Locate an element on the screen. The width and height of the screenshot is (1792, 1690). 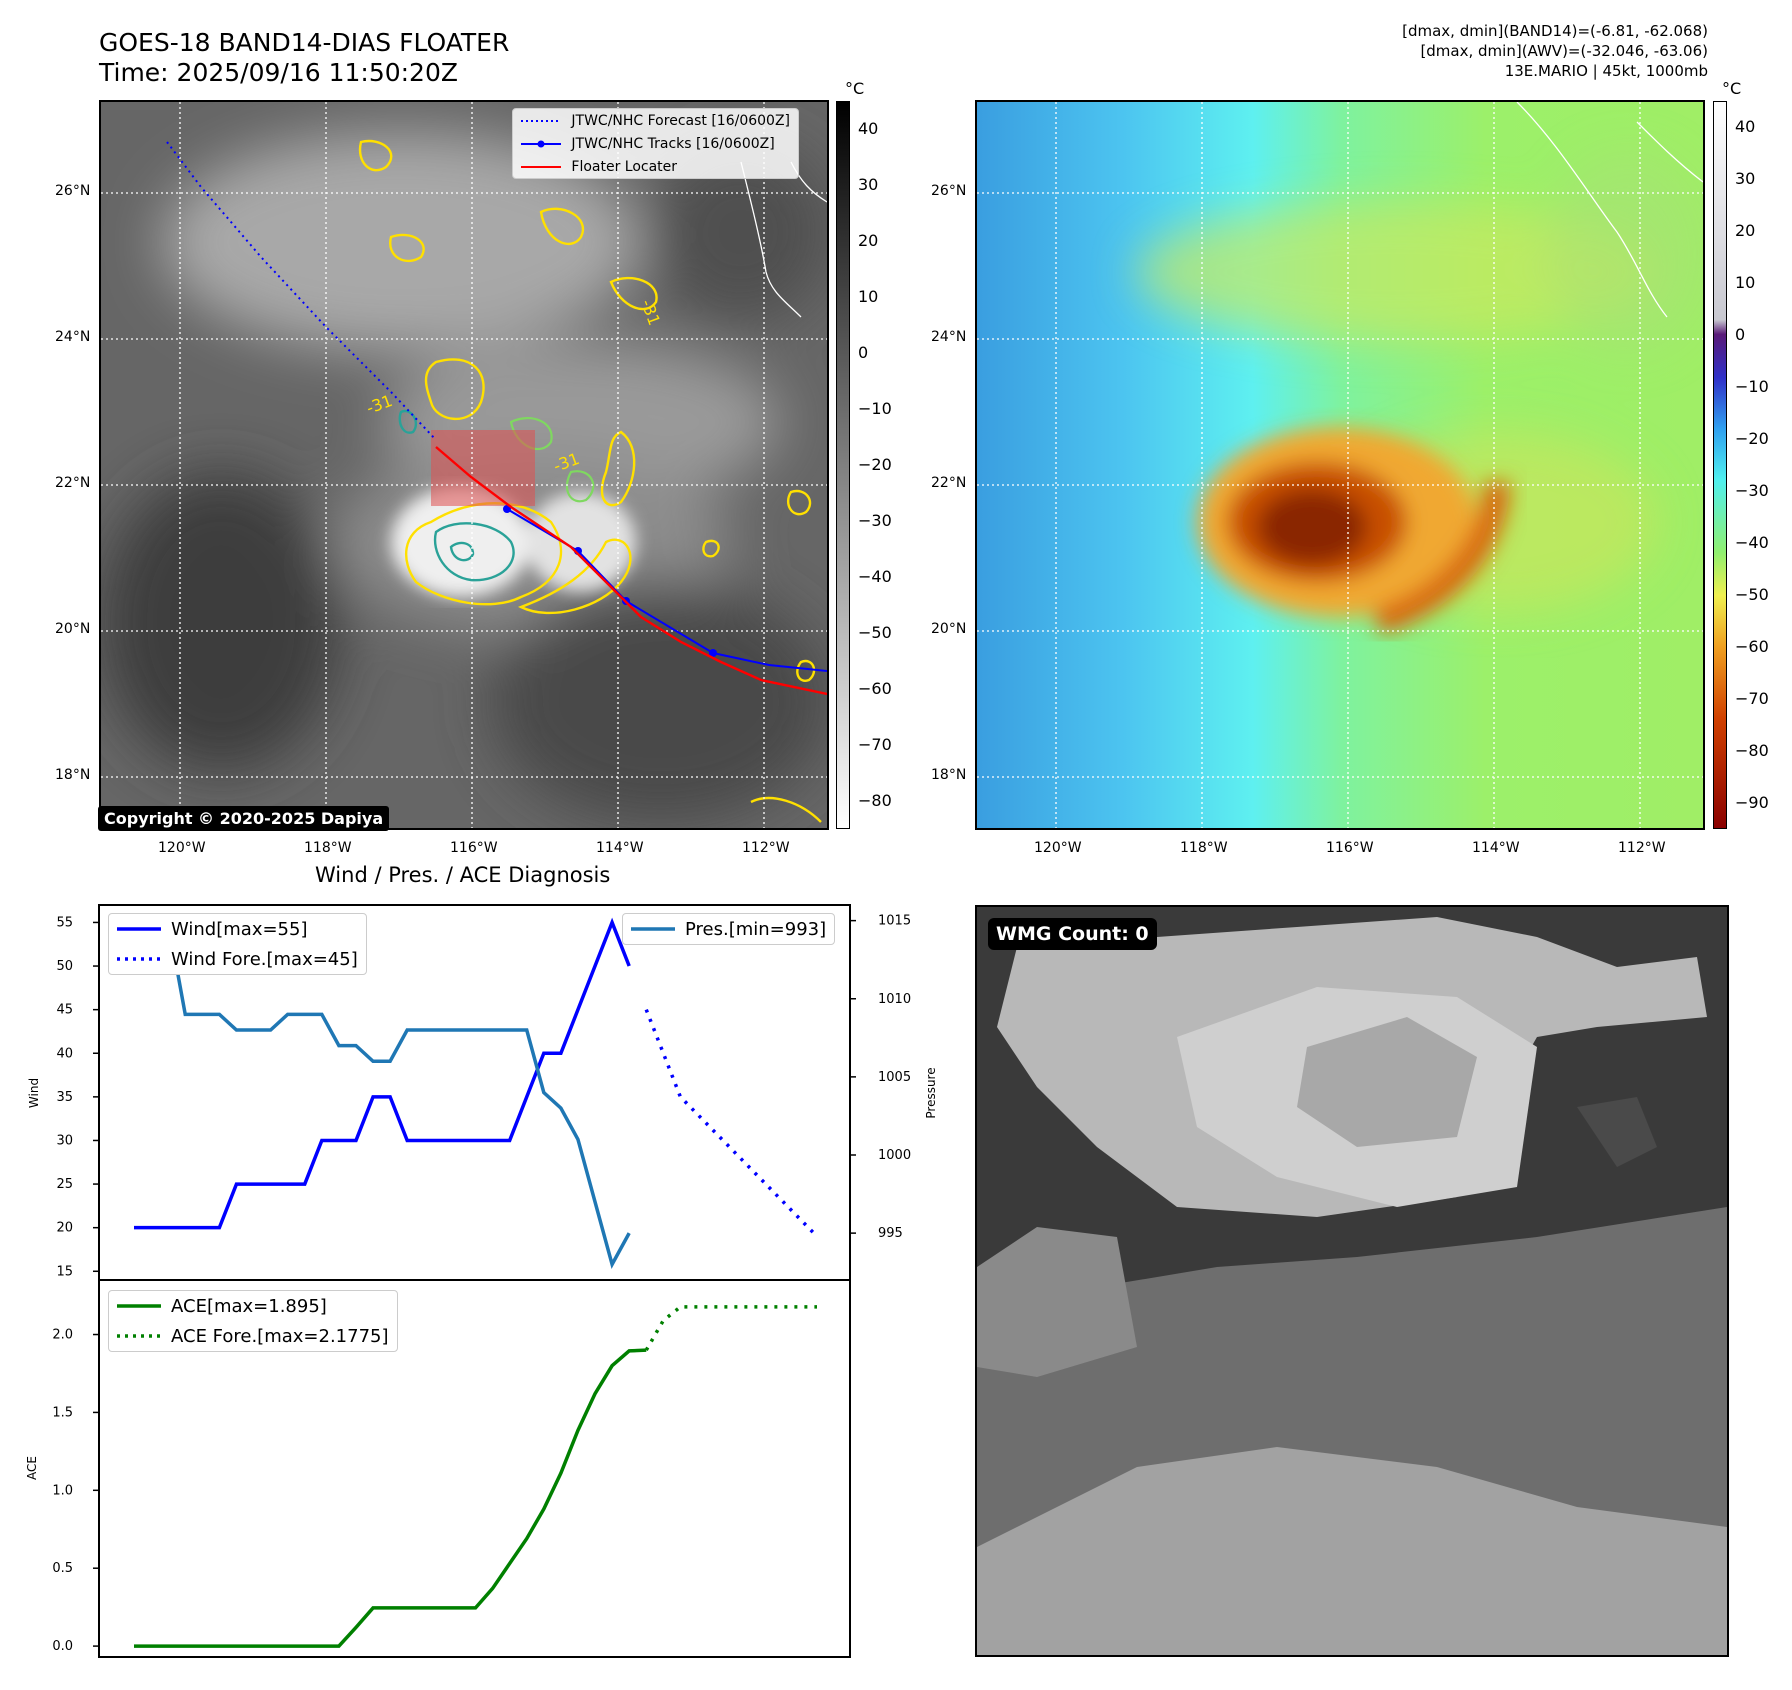
wind-tick-label: 15 is located at coordinates (64, 1271).